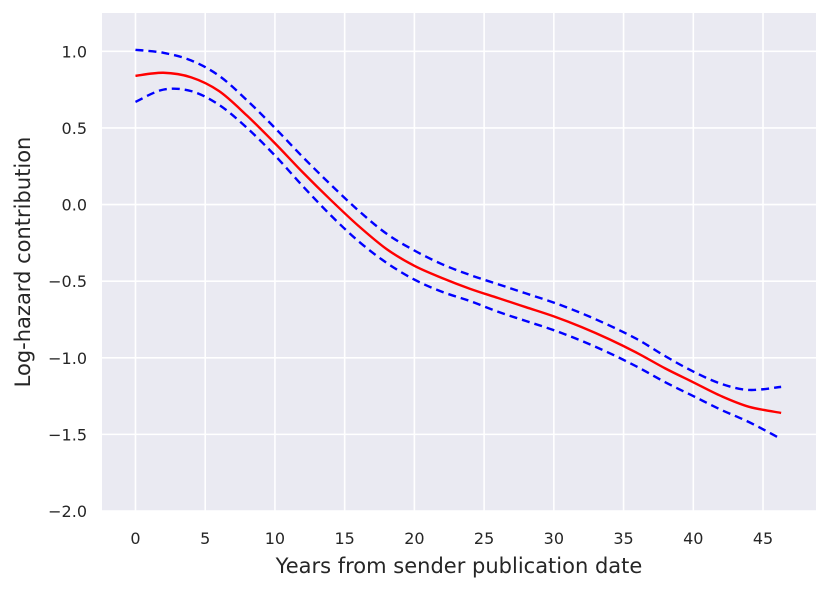 This screenshot has height=592, width=831. I want to click on y-tick-label: 0.0, so click(74, 205).